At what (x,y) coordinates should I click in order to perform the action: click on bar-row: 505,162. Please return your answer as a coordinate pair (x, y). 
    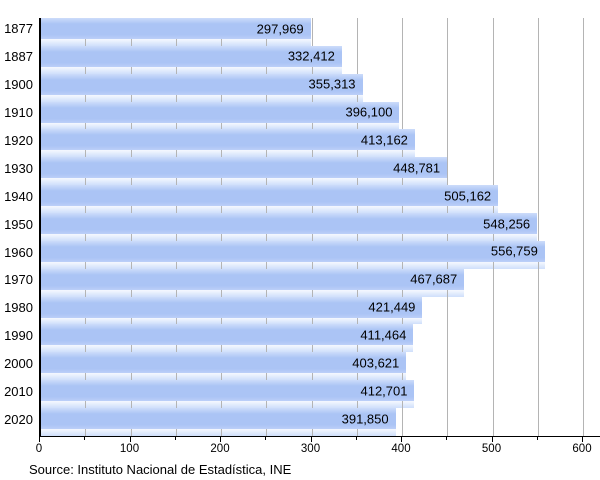
    Looking at the image, I should click on (320, 199).